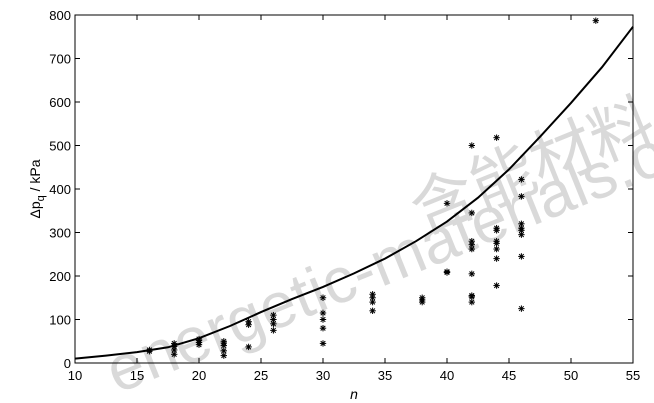  Describe the element at coordinates (60, 233) in the screenshot. I see `y-tick-label: 300` at that location.